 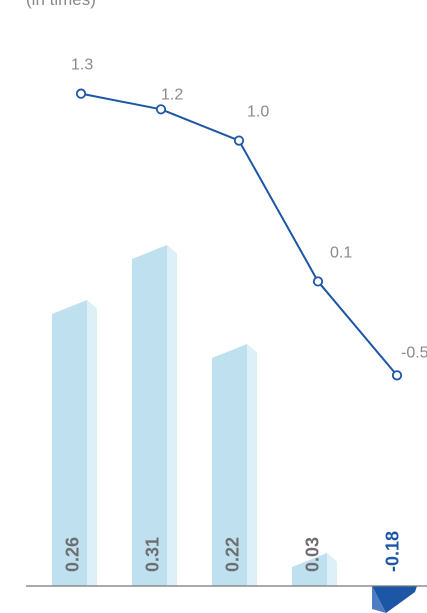 What do you see at coordinates (73, 554) in the screenshot?
I see `bar-value-label: 0.26` at bounding box center [73, 554].